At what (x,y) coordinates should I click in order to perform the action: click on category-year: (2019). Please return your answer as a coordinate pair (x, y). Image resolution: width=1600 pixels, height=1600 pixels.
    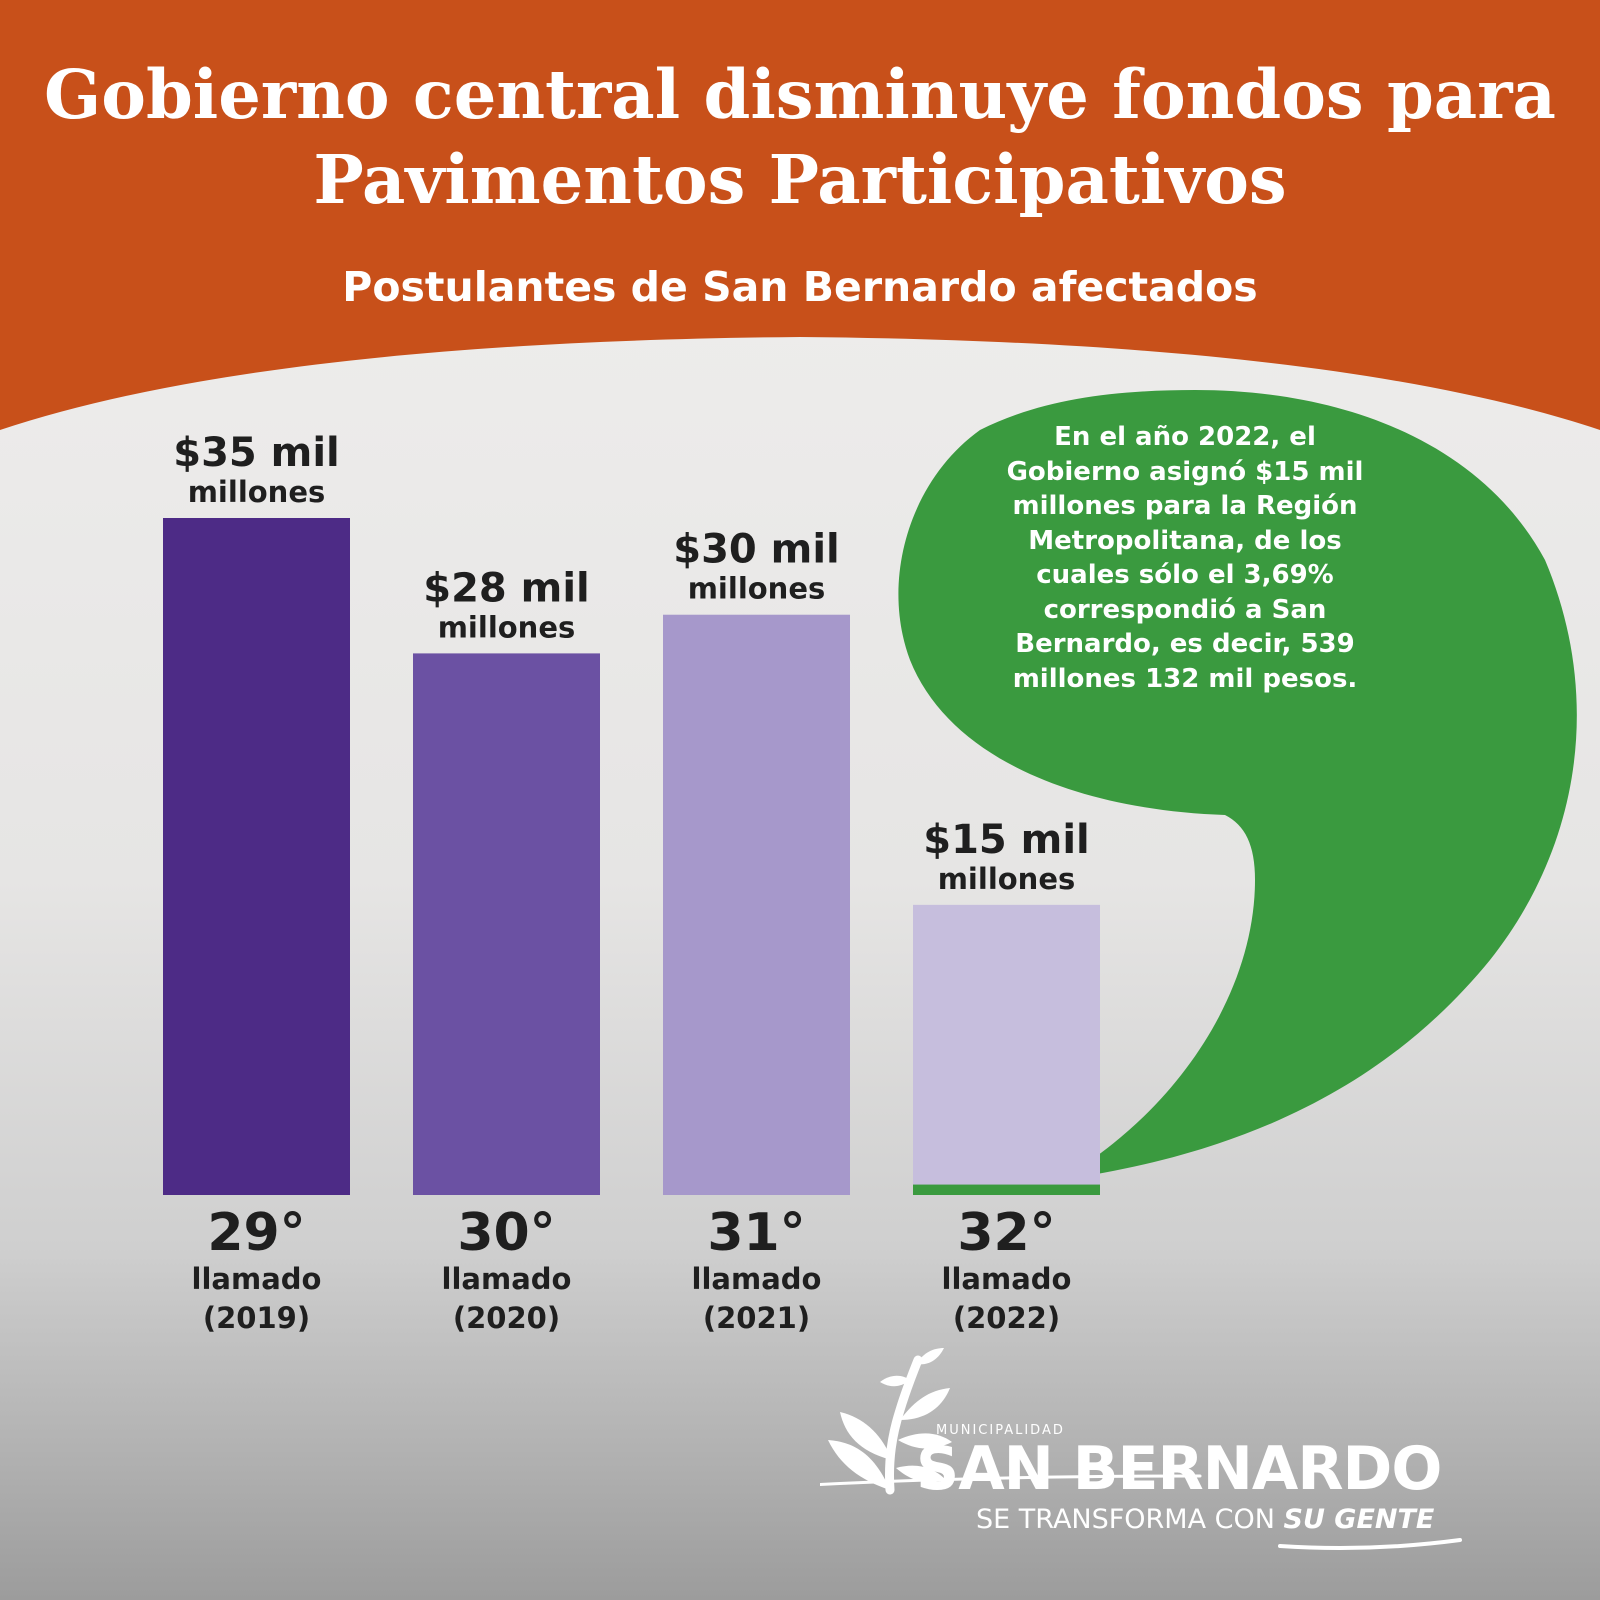
    Looking at the image, I should click on (256, 1318).